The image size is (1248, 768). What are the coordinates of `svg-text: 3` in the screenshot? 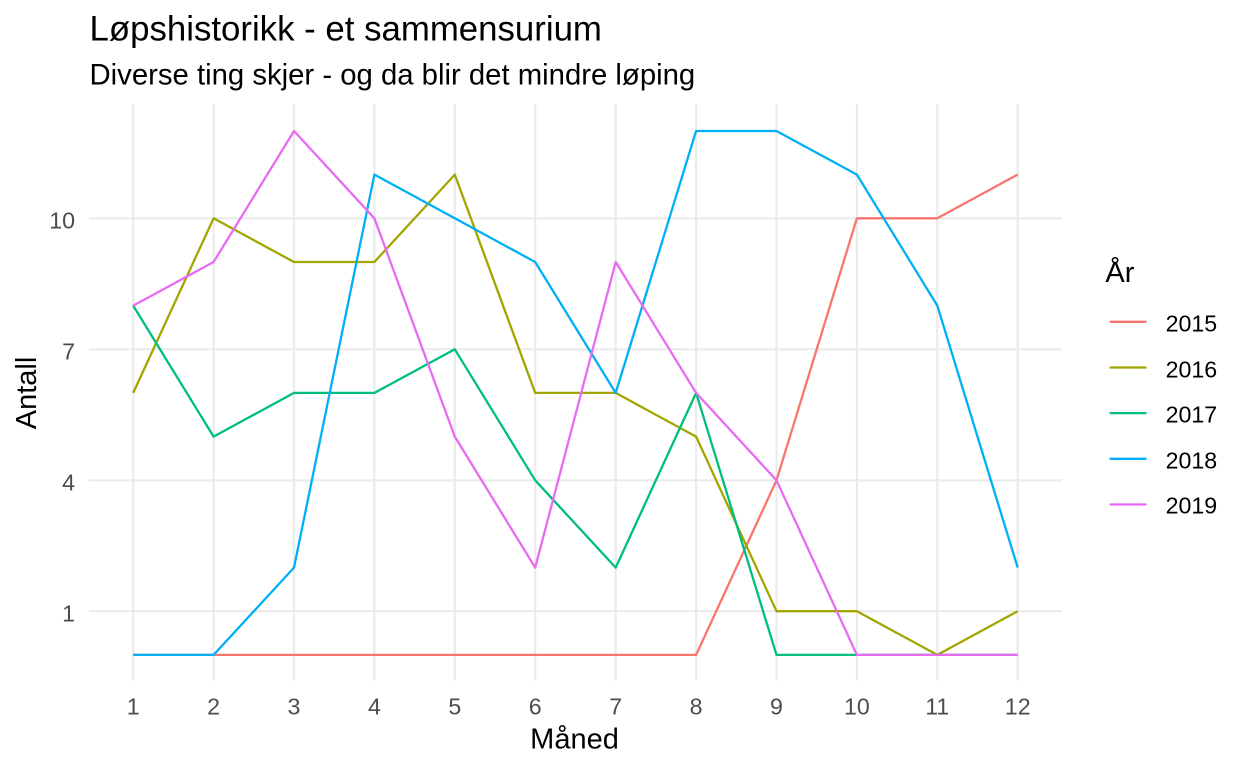 It's located at (294, 707).